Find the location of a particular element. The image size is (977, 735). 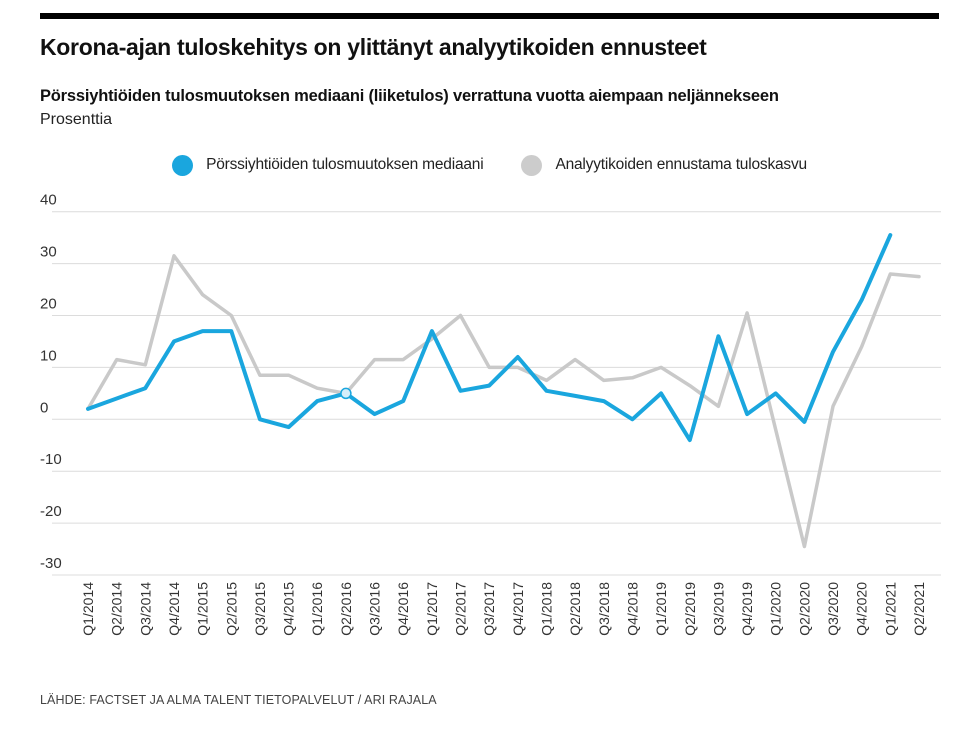

highlight-point-marker is located at coordinates (346, 393).